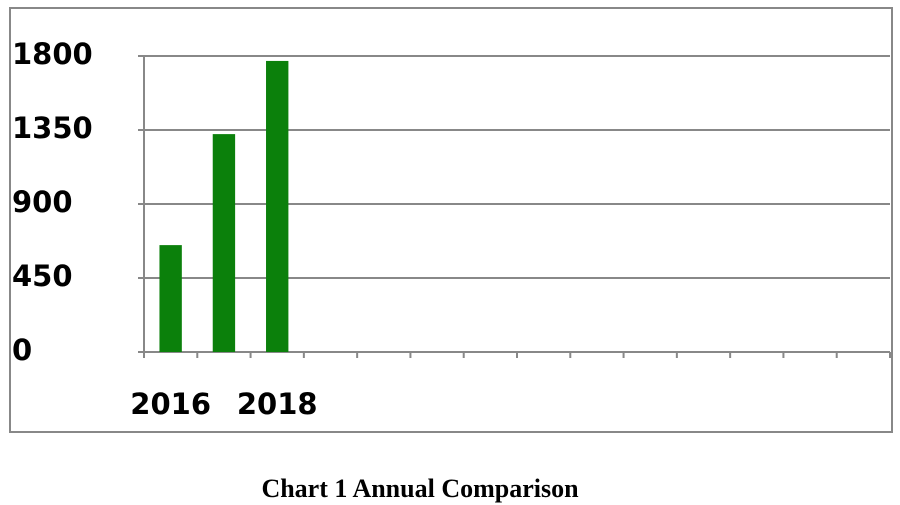 The height and width of the screenshot is (505, 900). I want to click on y-tick-label: 0, so click(22, 350).